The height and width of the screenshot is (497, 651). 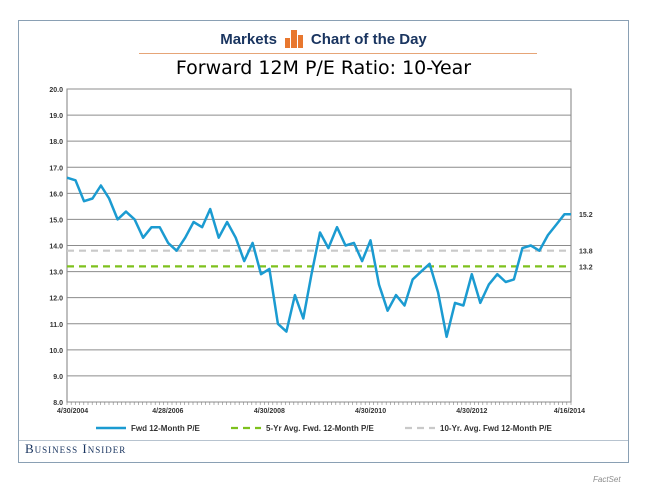 What do you see at coordinates (56, 116) in the screenshot?
I see `y-tick-label: 19.0` at bounding box center [56, 116].